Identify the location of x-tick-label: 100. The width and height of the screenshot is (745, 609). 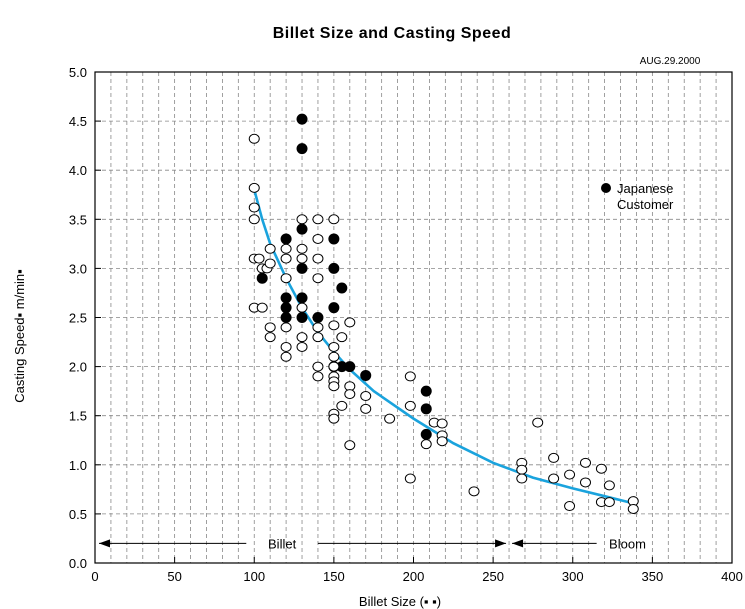
(254, 576).